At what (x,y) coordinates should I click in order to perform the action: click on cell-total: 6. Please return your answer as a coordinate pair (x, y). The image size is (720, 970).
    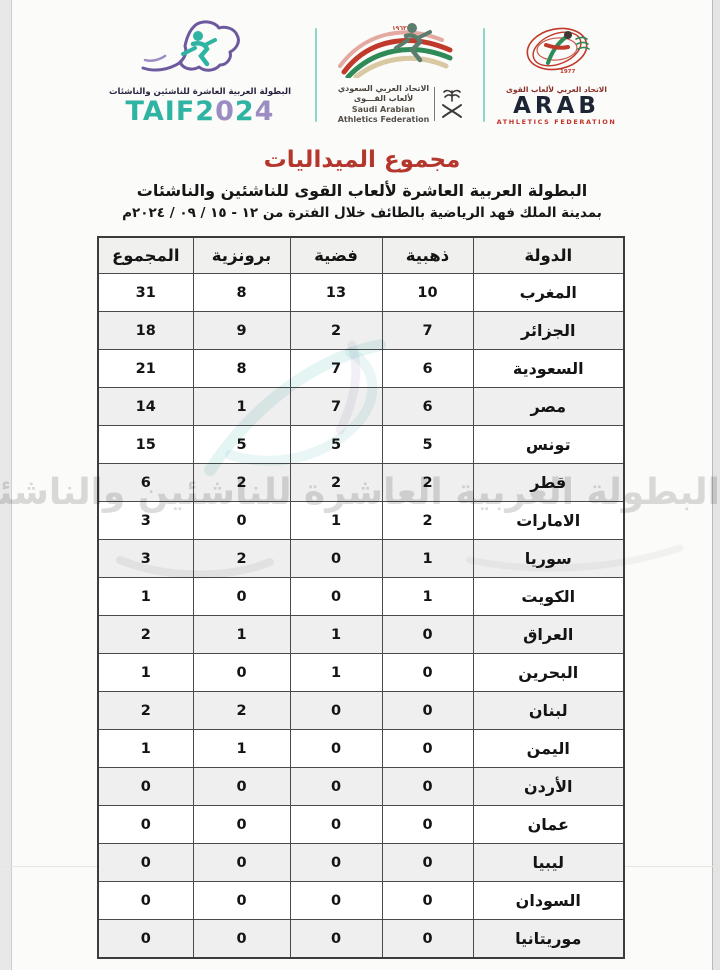
    Looking at the image, I should click on (145, 482).